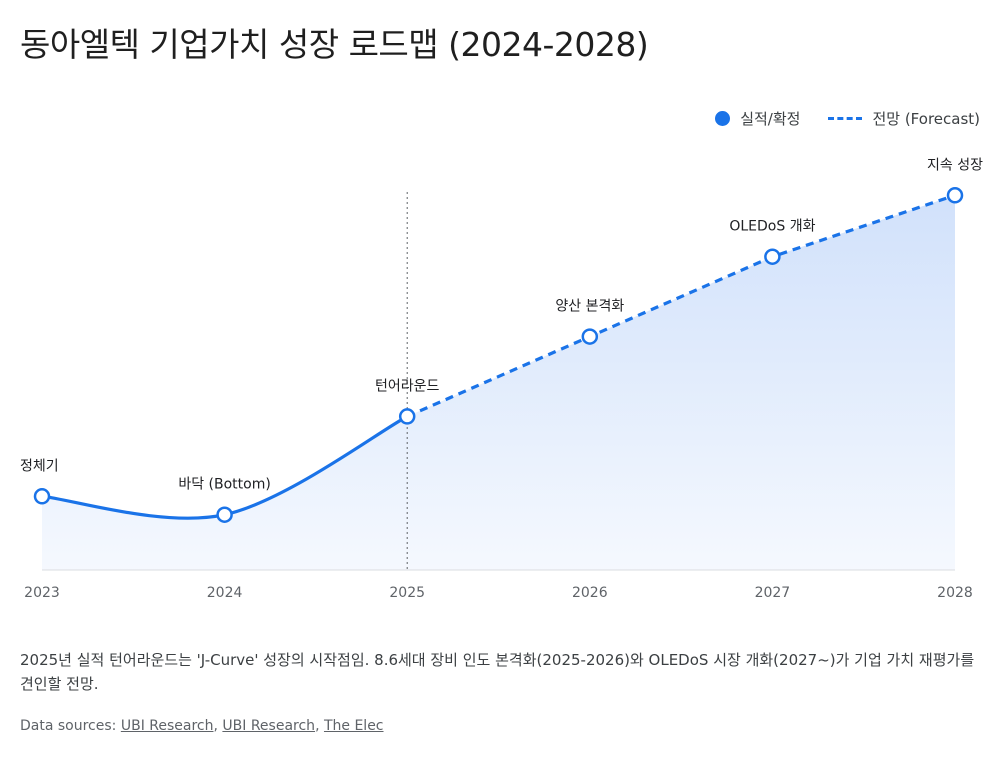 The height and width of the screenshot is (758, 1000). Describe the element at coordinates (407, 386) in the screenshot. I see `point-label-2025: 턴어라운드` at that location.